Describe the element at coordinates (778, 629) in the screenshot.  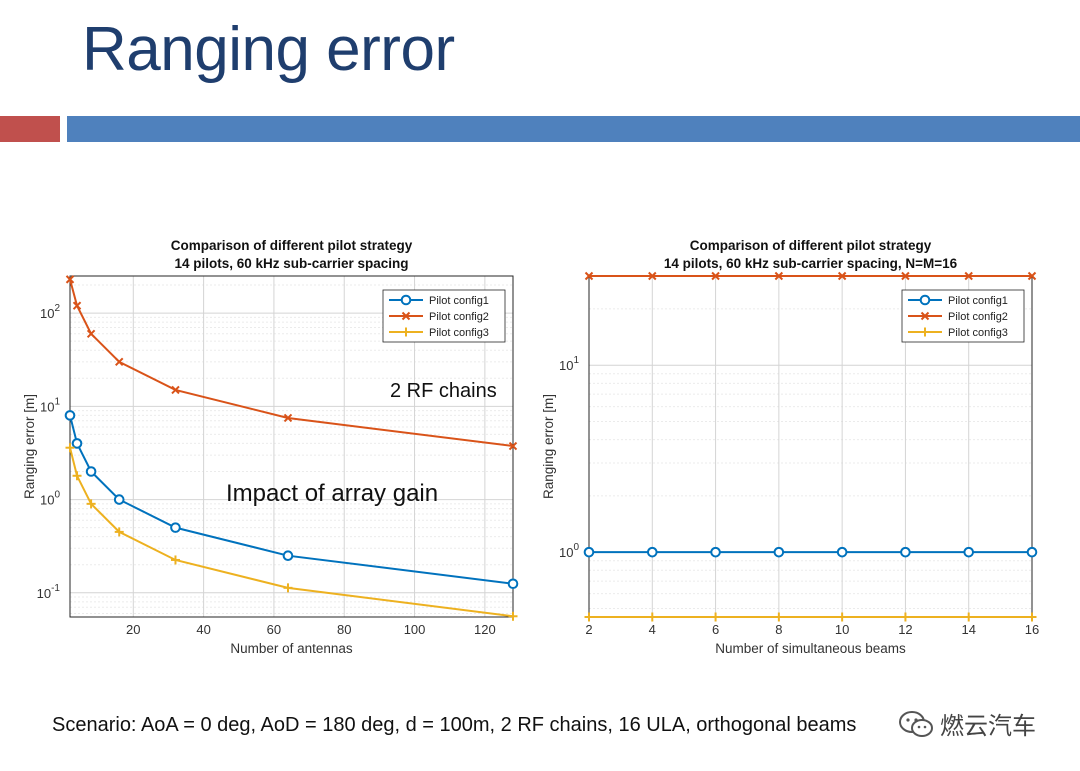
I see `x-tick-label: 8` at that location.